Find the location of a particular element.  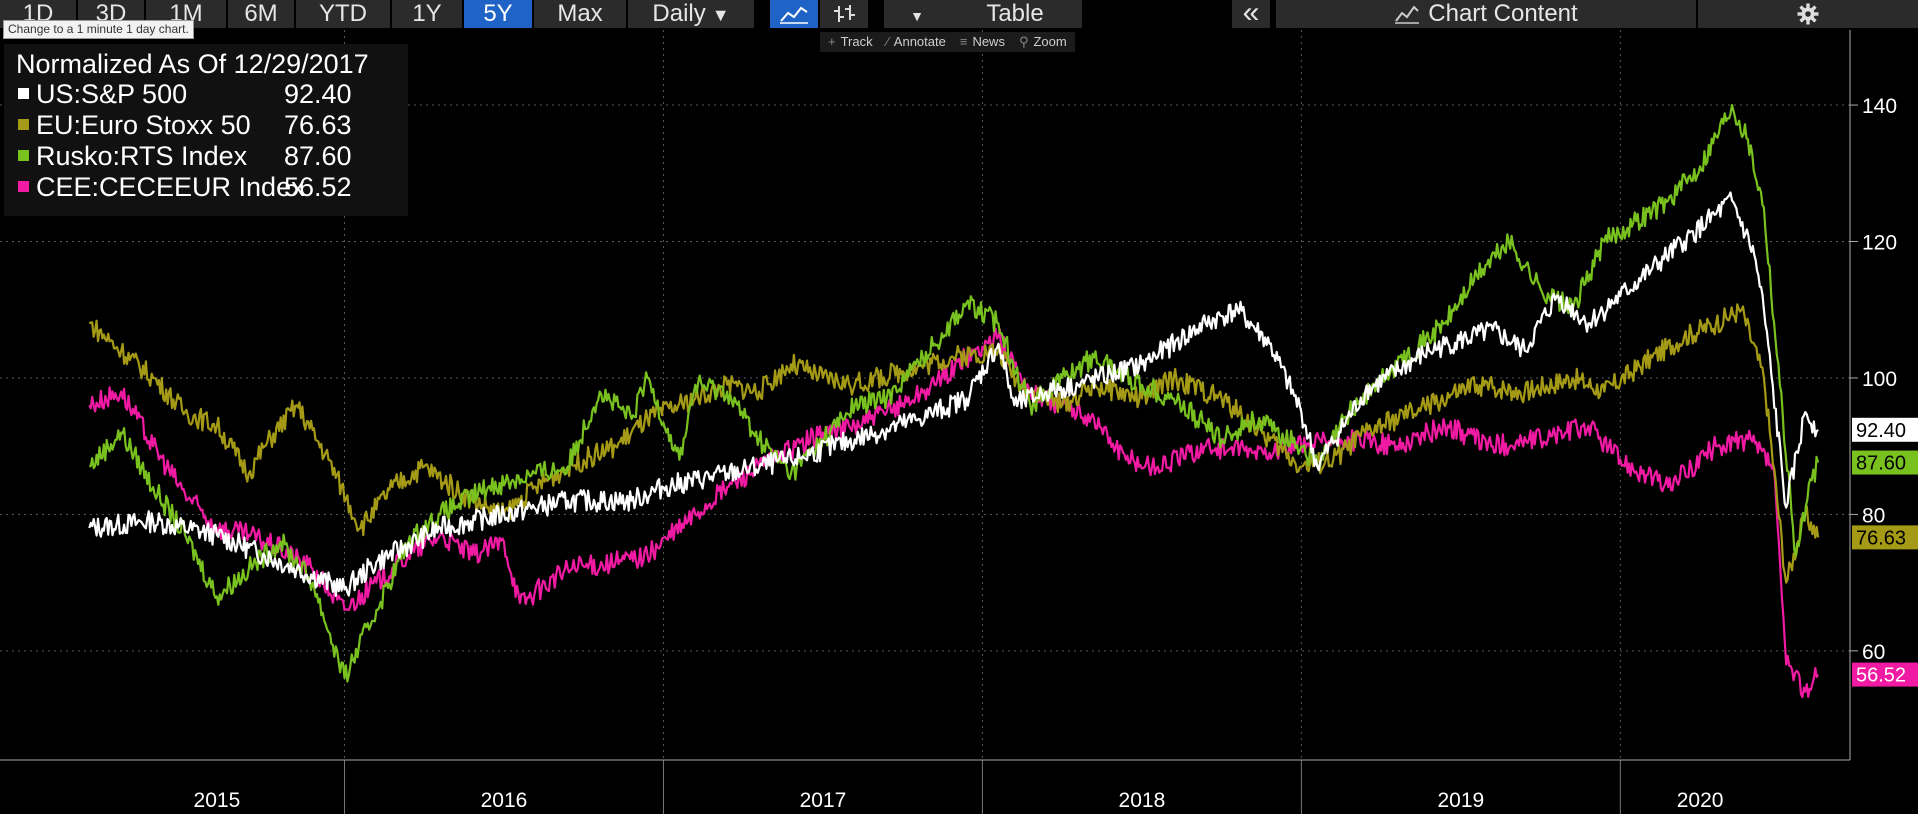

track-tool: + Track is located at coordinates (850, 42).